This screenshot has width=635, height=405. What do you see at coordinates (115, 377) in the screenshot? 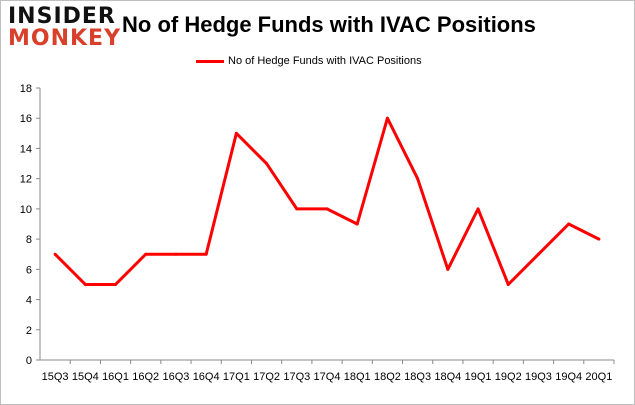
I see `x-tick-label: 16Q1` at bounding box center [115, 377].